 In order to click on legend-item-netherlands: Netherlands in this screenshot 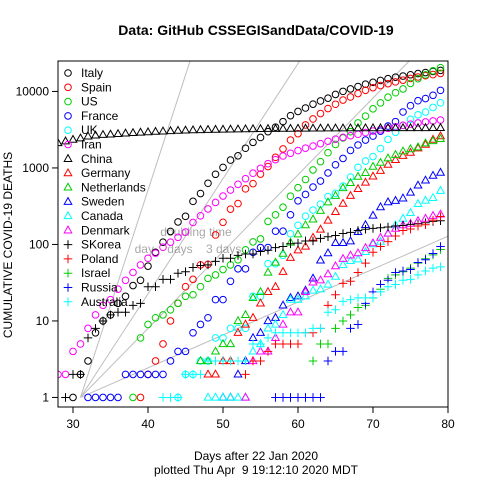, I will do `click(104, 187)`.